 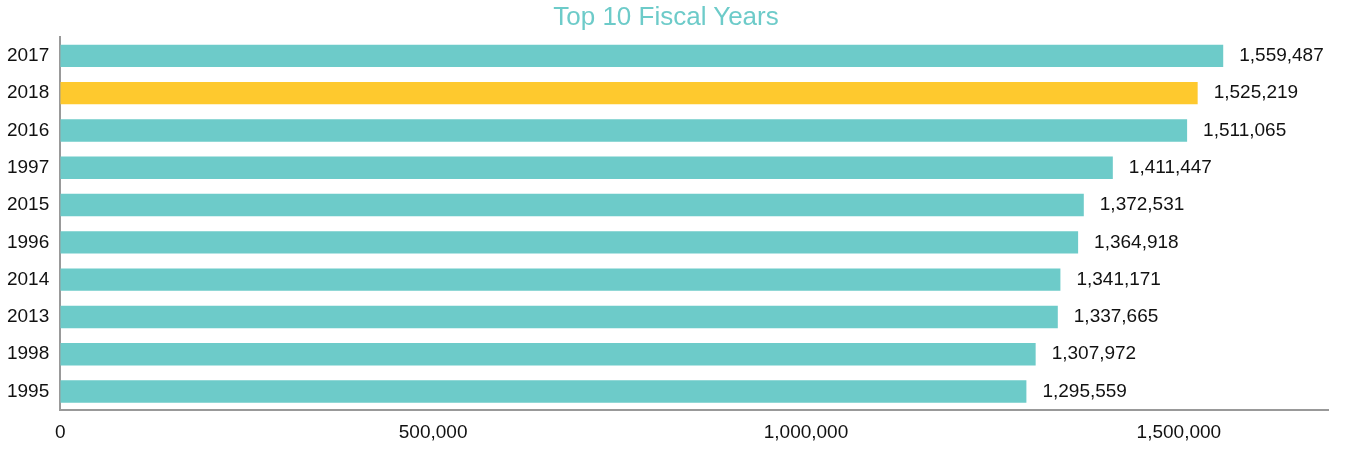 I want to click on y-tick-label: 1996, so click(x=28, y=241).